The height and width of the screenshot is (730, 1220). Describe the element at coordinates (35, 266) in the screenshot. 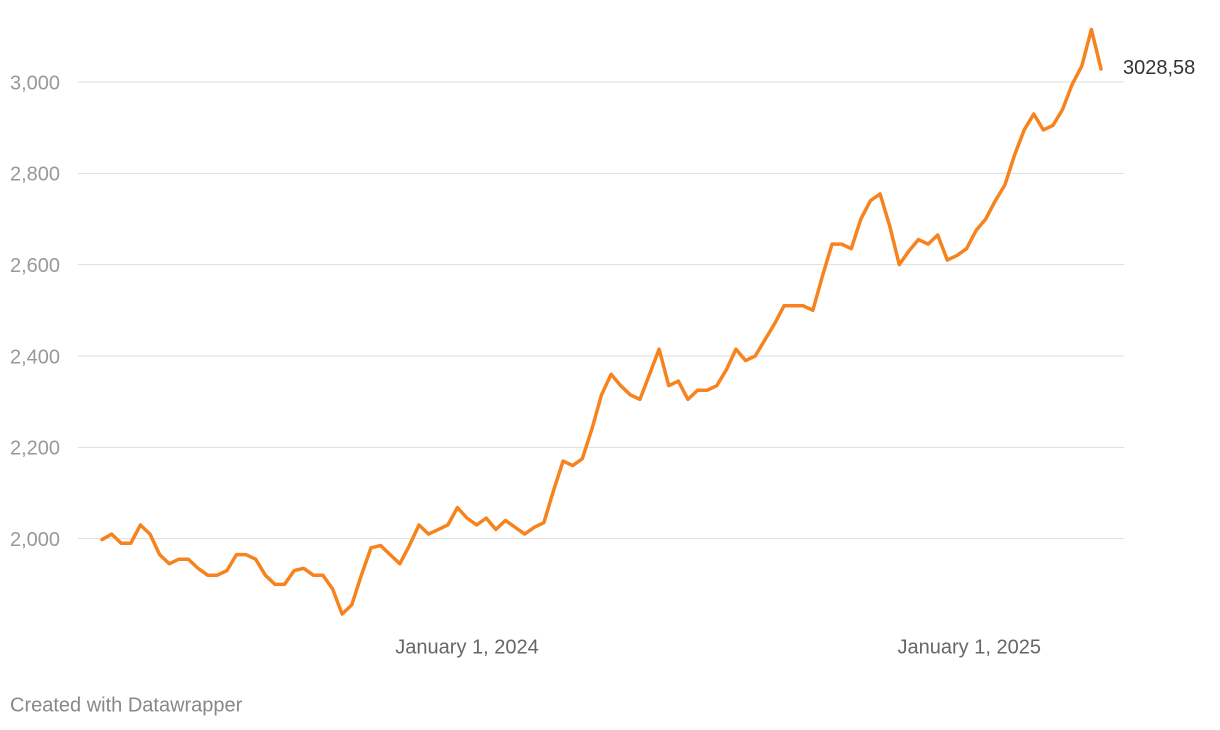

I see `y-tick-label: 2,600` at that location.